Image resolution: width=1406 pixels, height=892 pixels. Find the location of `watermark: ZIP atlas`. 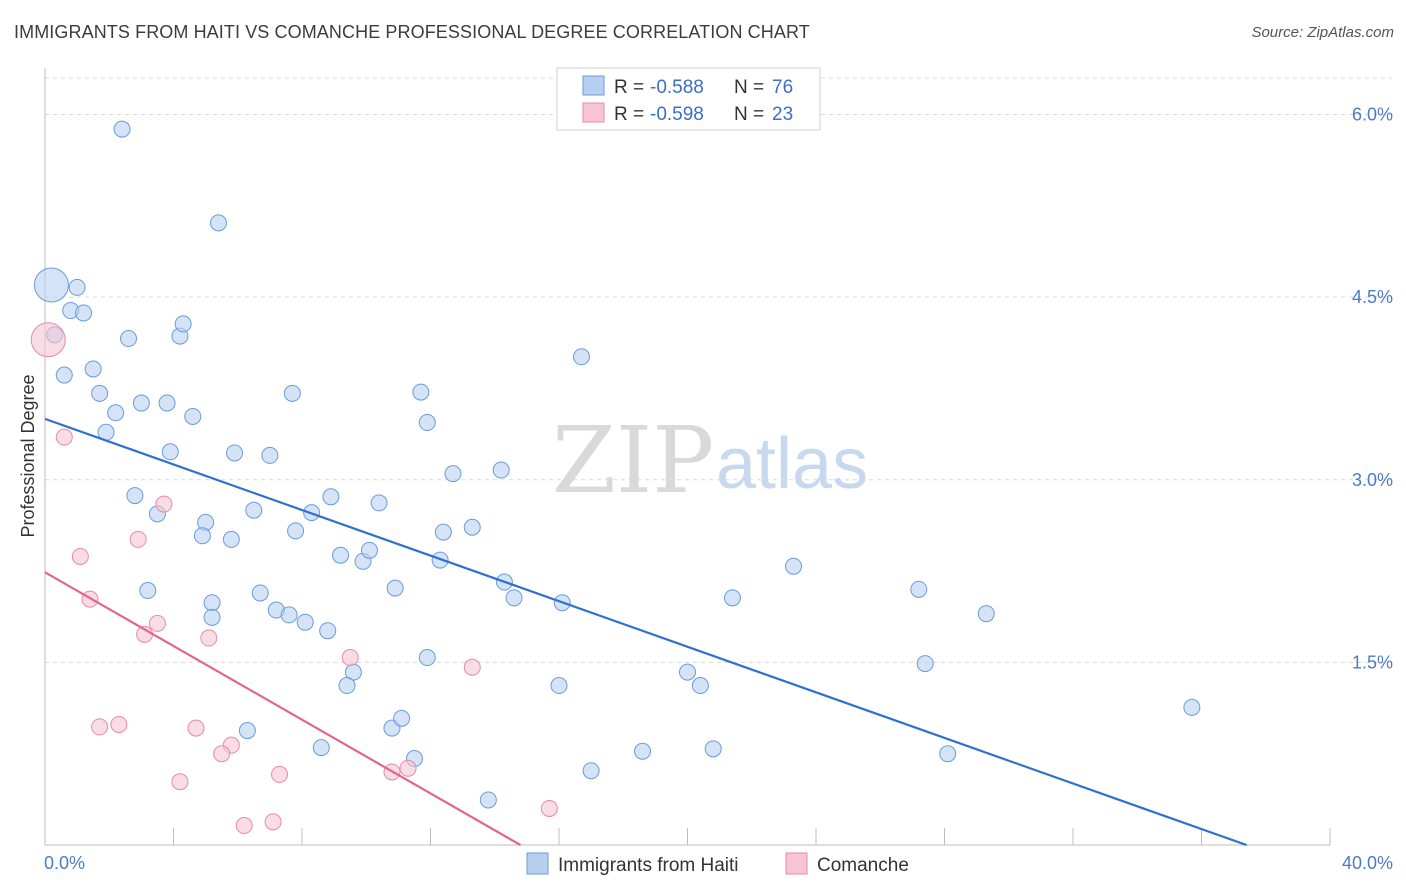

watermark: ZIP atlas is located at coordinates (710, 460).